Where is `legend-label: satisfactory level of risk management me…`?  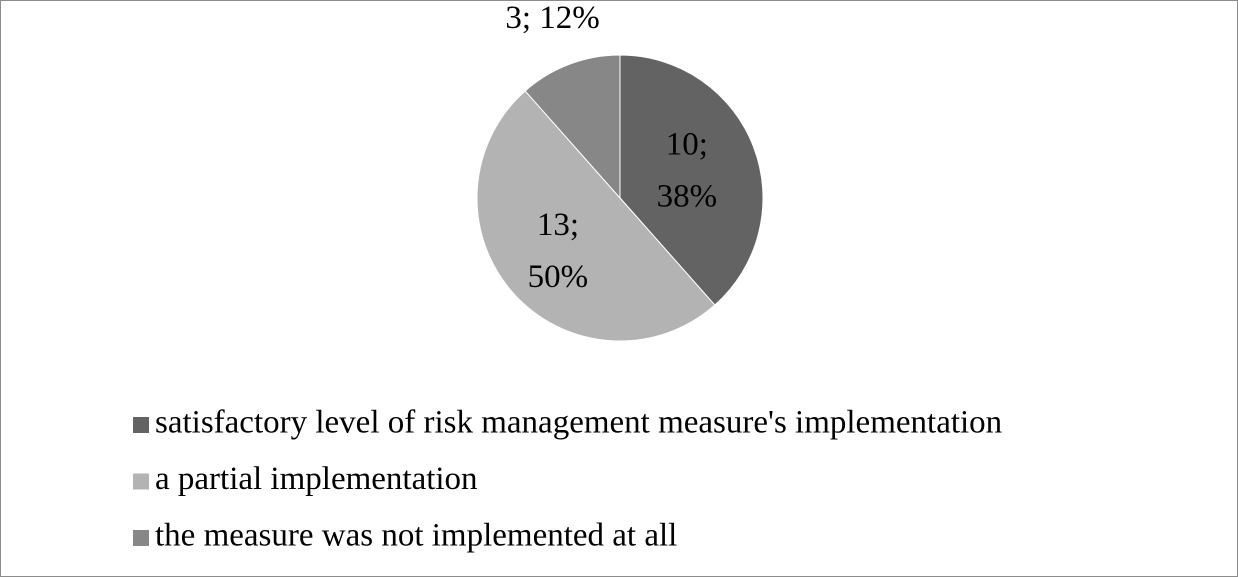
legend-label: satisfactory level of risk management me… is located at coordinates (578, 423).